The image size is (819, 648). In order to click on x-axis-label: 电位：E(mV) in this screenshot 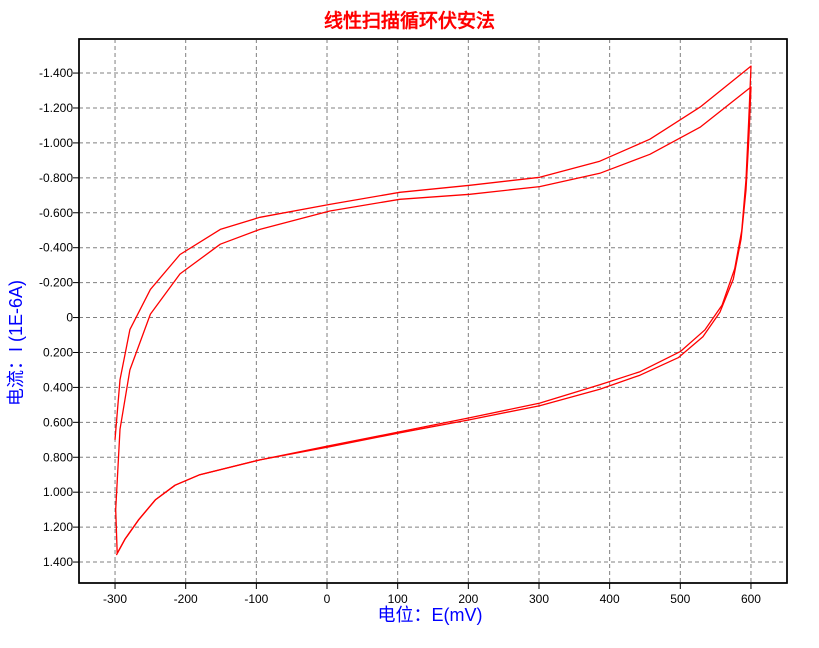, I will do `click(430, 615)`.